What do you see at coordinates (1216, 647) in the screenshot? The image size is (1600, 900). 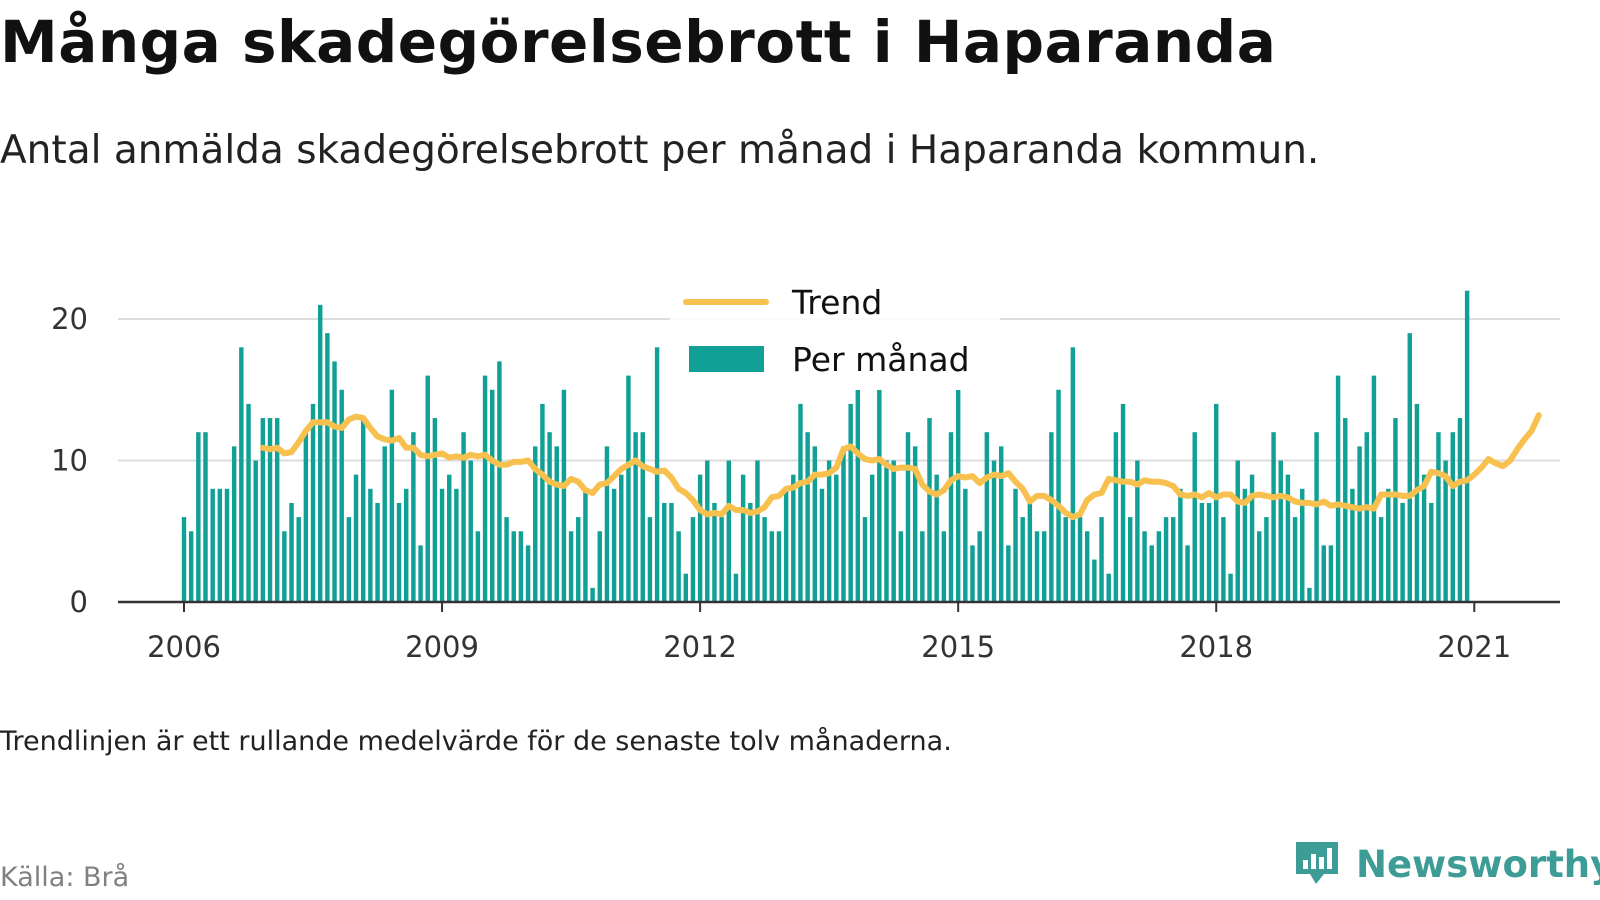 I see `x-tick-label: 2018` at bounding box center [1216, 647].